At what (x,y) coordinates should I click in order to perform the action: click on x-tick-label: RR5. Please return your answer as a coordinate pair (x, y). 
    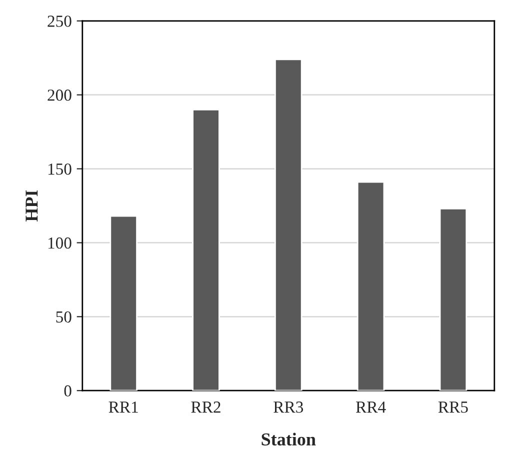
    Looking at the image, I should click on (453, 407).